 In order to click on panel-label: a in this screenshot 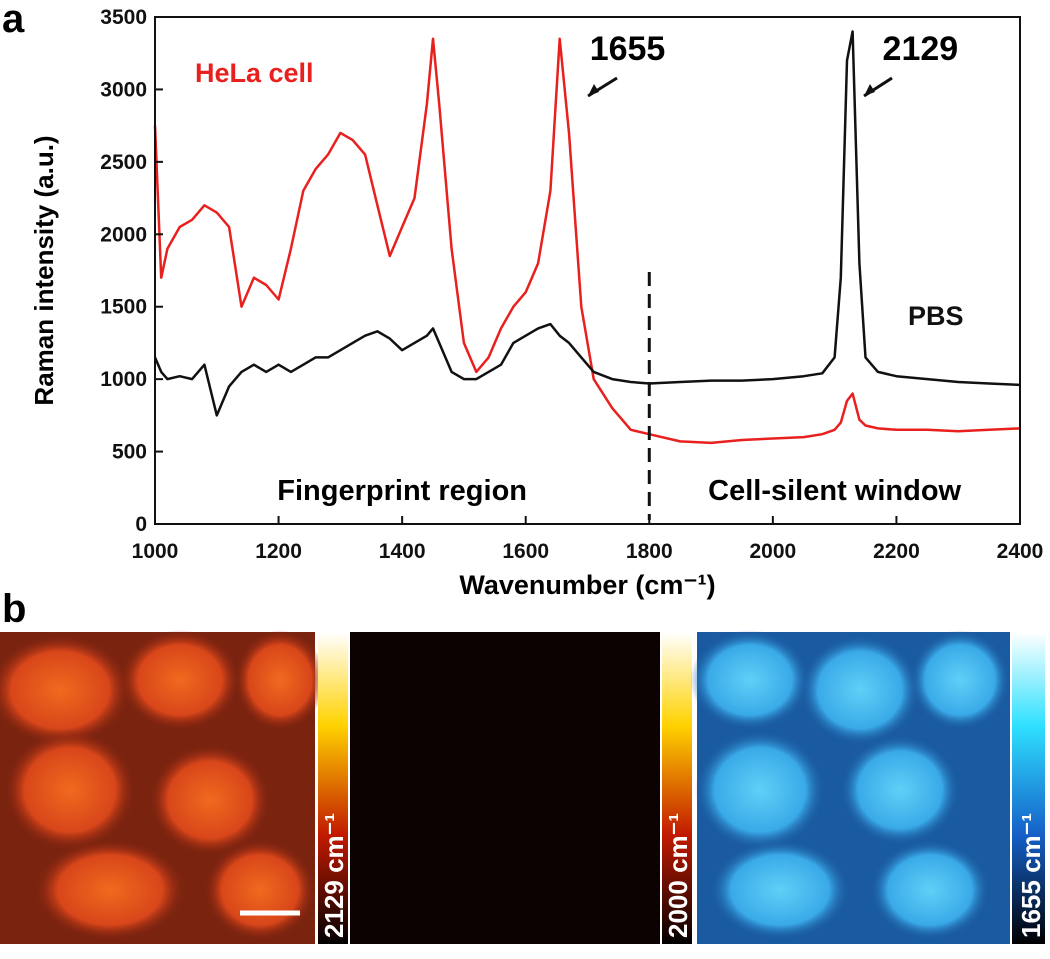, I will do `click(13, 20)`.